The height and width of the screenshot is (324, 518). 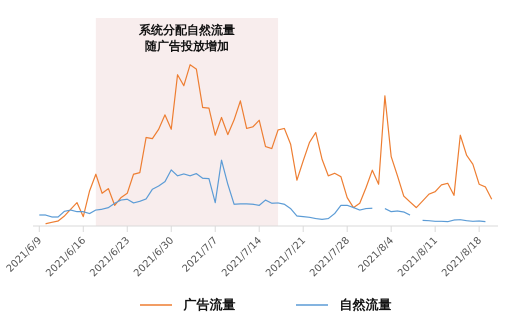 I want to click on legend-label: 自然流量, so click(x=366, y=305).